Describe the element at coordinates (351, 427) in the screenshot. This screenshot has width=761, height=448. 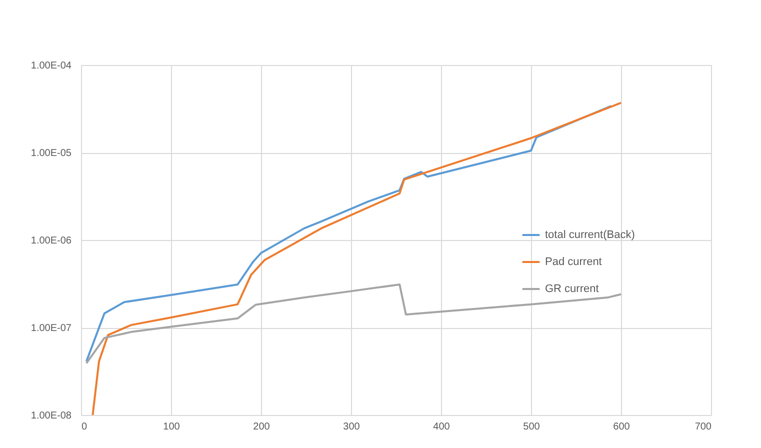
I see `x-tick-label: 300` at that location.